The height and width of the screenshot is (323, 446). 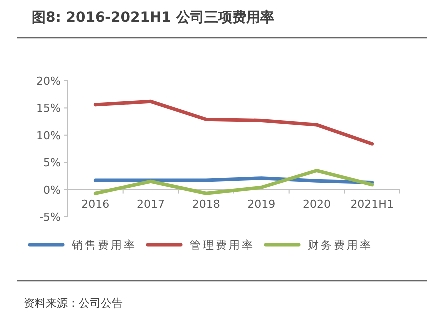 What do you see at coordinates (222, 245) in the screenshot?
I see `legend-label: 管理费用率` at bounding box center [222, 245].